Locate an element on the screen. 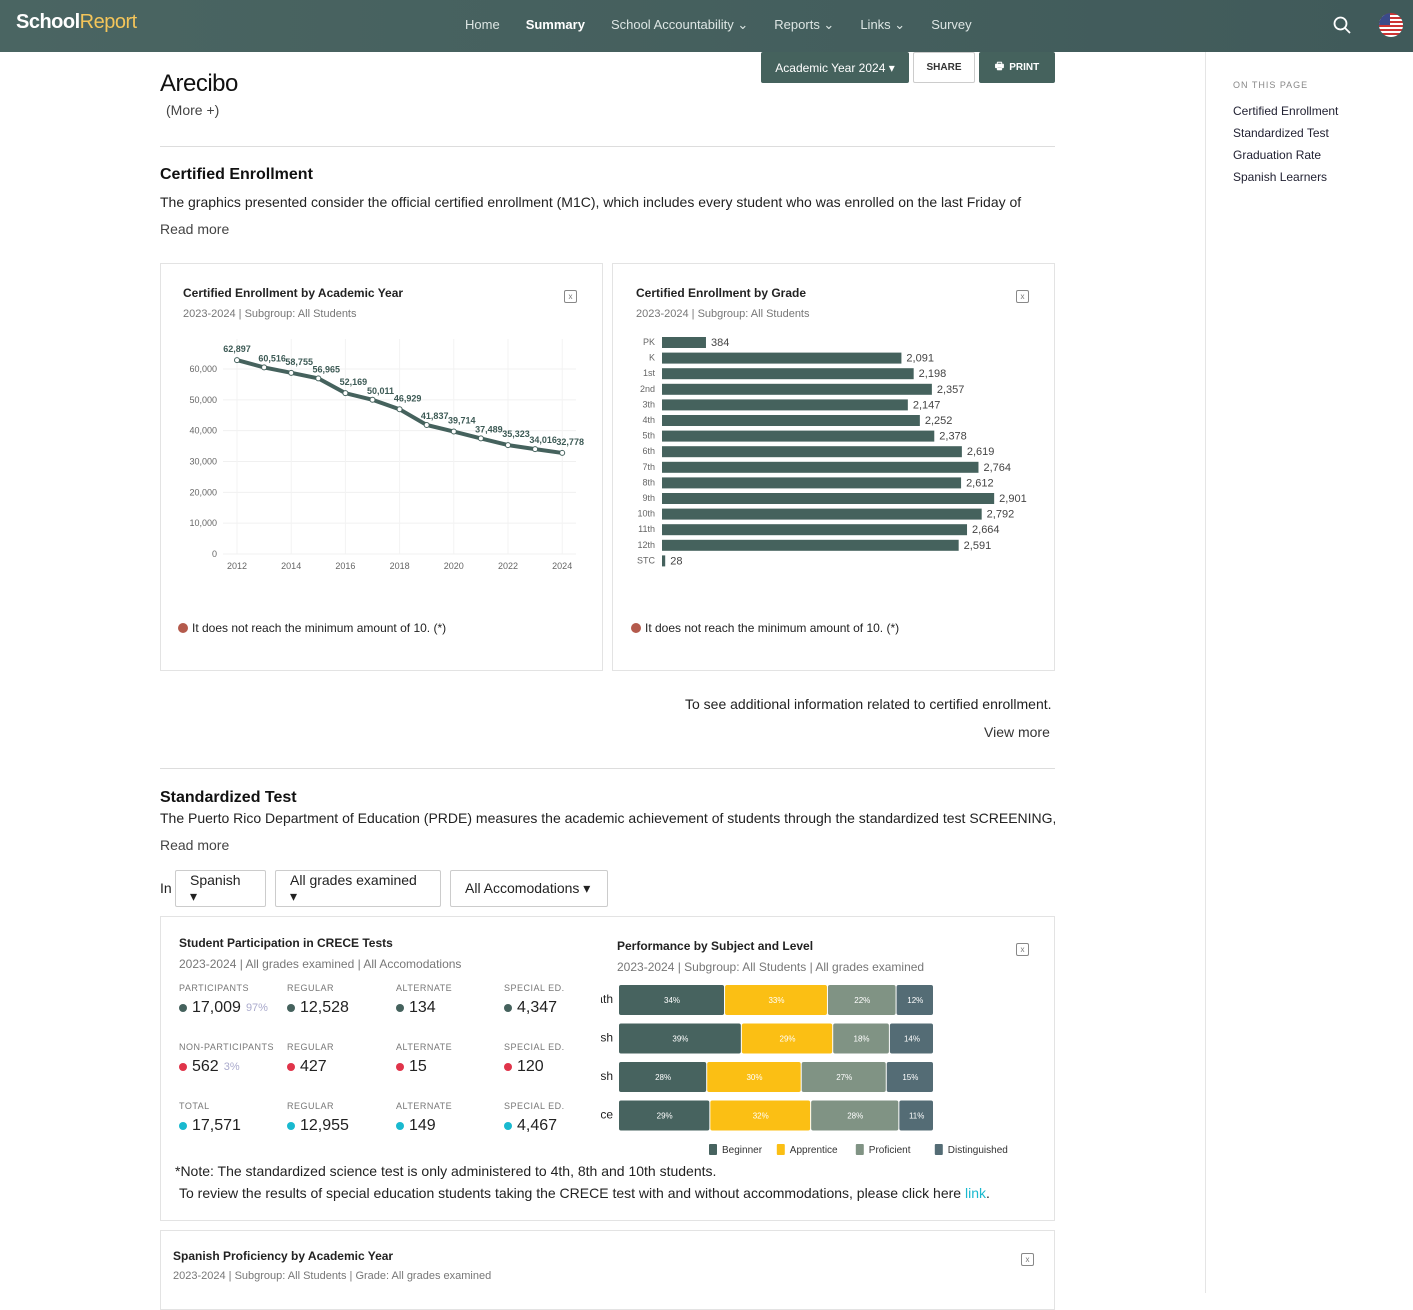  nav-survey: Survey is located at coordinates (951, 24).